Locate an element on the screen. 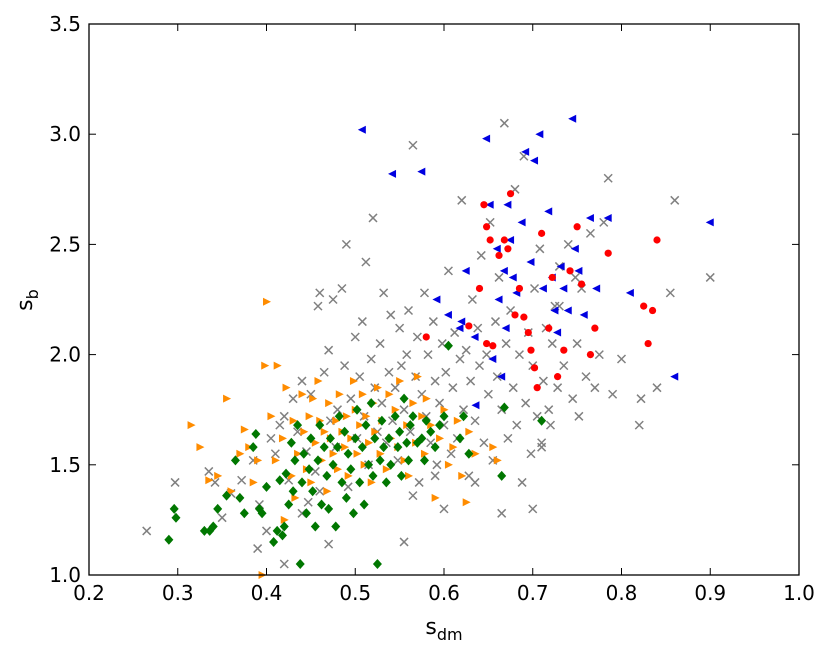 The image size is (830, 651). x-axis-label-subscript: dm is located at coordinates (450, 634).